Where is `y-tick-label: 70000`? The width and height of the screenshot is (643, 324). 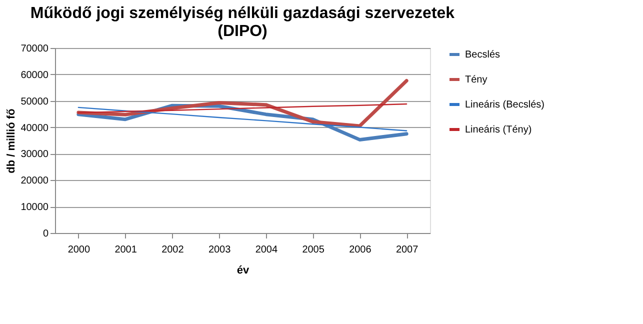 y-tick-label: 70000 is located at coordinates (34, 49).